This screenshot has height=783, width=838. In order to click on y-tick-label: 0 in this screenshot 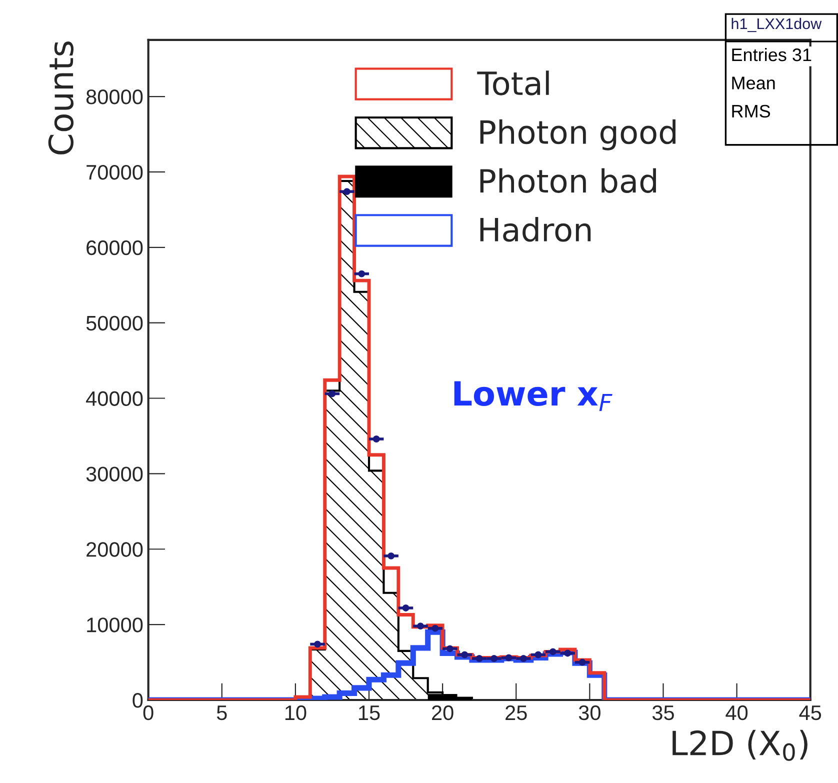, I will do `click(137, 700)`.